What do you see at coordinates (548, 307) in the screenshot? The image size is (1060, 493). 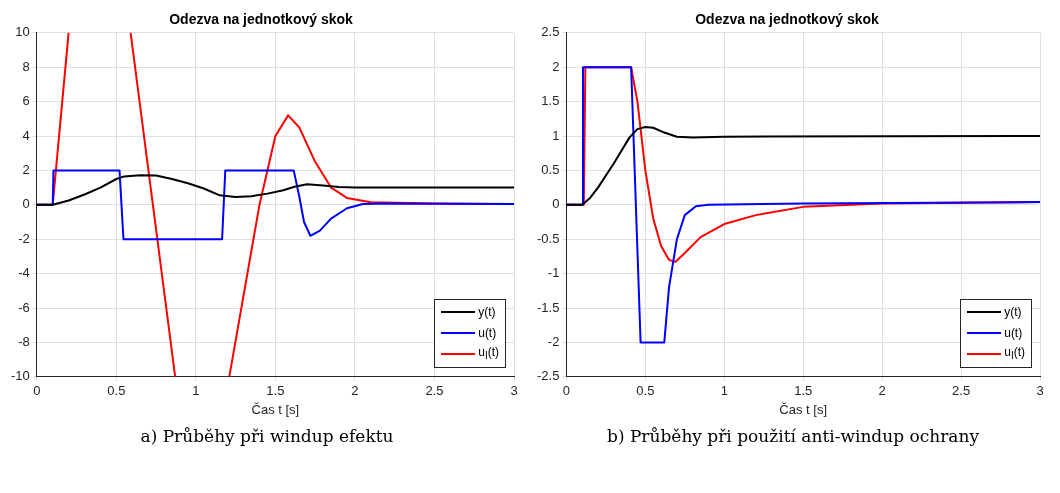 I see `y-tick-label: -1.5` at bounding box center [548, 307].